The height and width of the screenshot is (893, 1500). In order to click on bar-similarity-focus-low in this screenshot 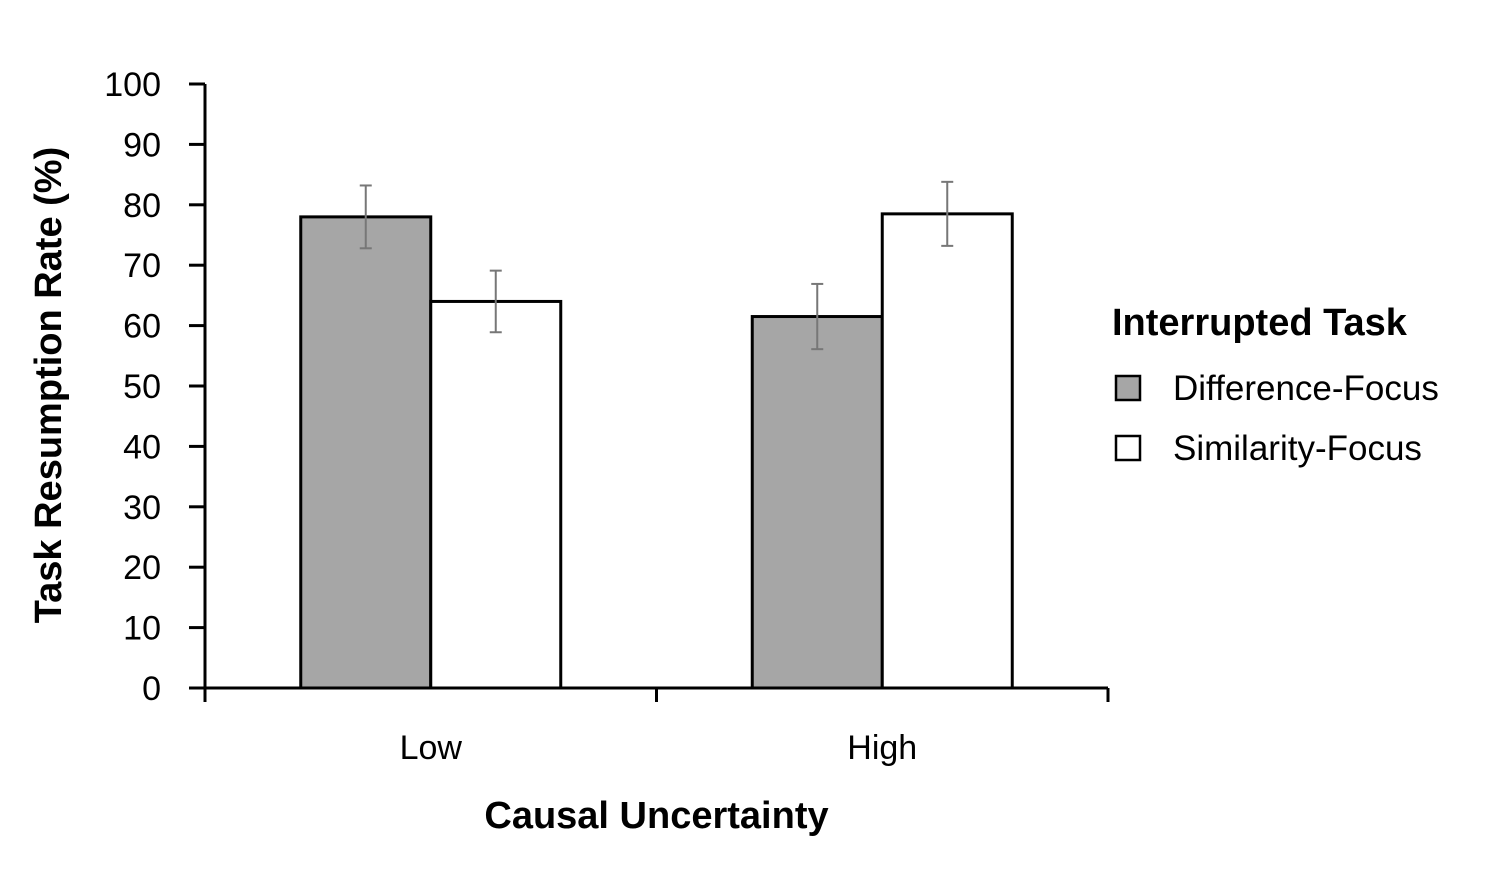, I will do `click(496, 494)`.